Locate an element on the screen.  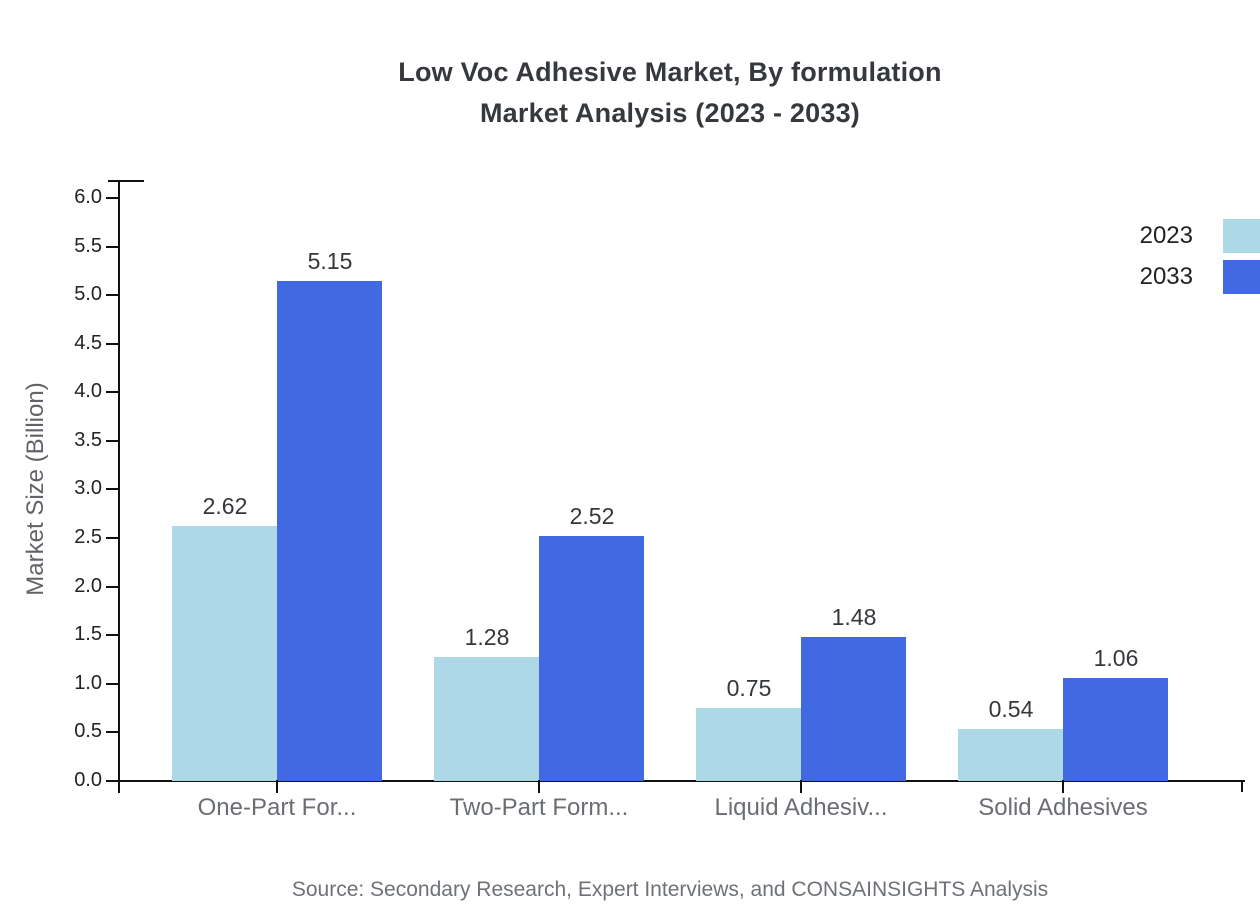
y-tick-label: 2.5 is located at coordinates (88, 537).